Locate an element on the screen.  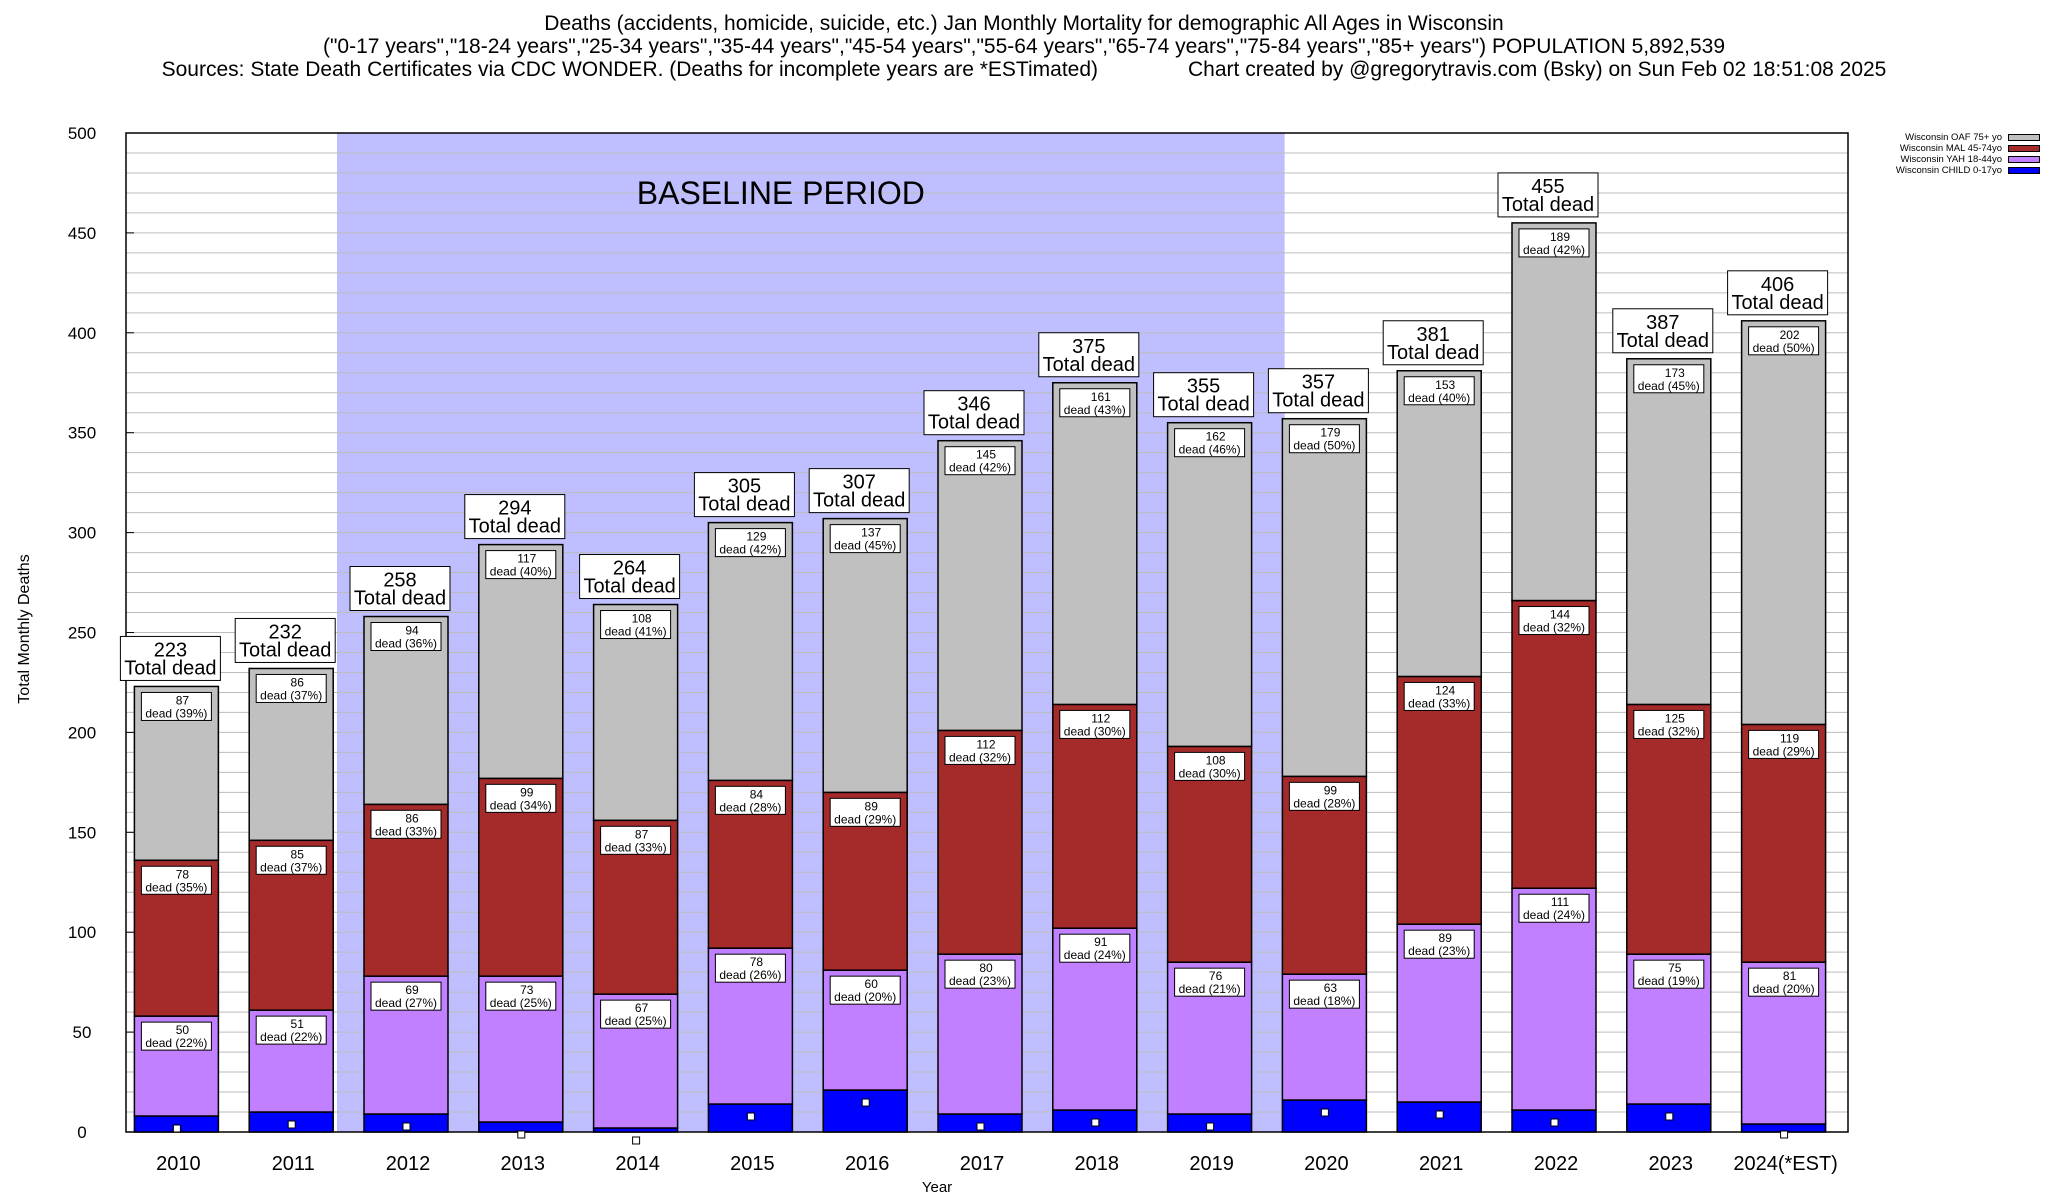
x-tick-label: 2022 is located at coordinates (1556, 1164).